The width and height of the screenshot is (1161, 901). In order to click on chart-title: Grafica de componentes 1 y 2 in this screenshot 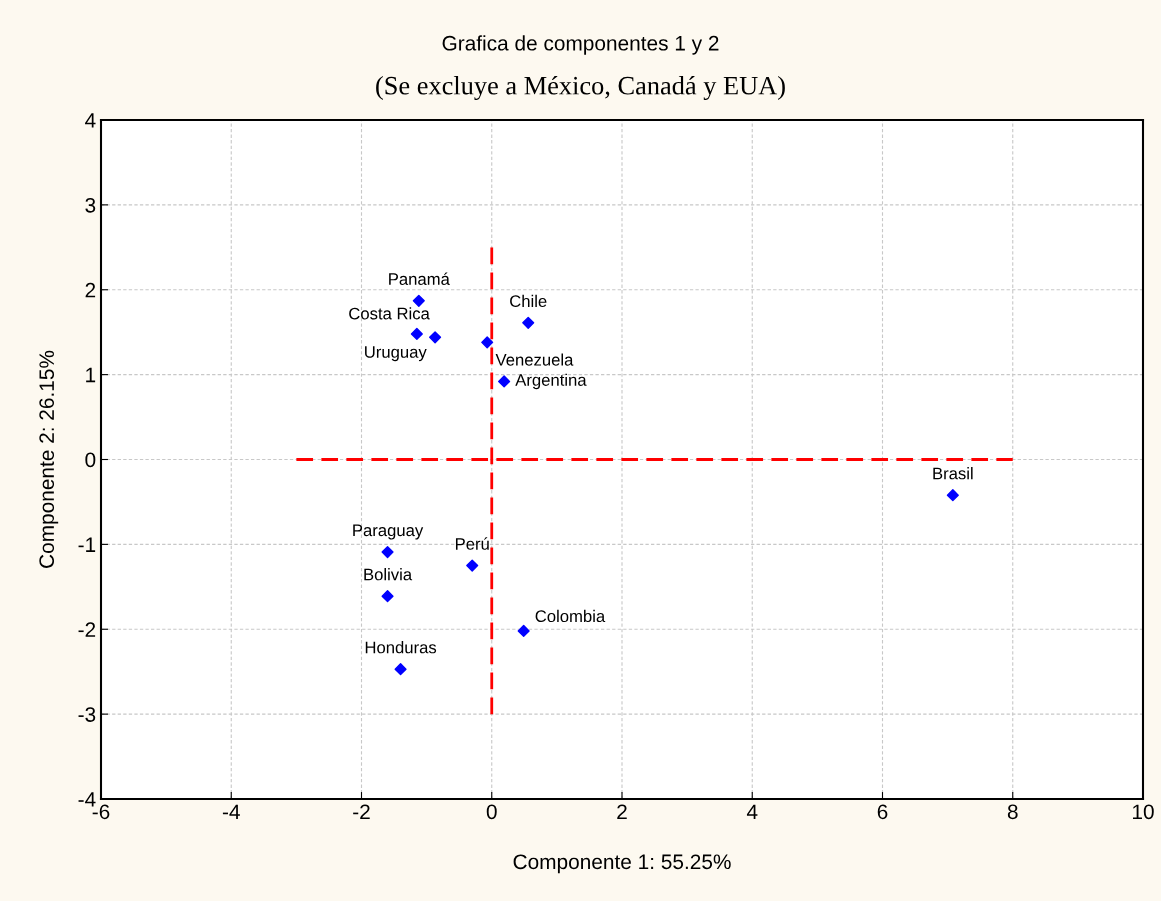, I will do `click(580, 45)`.